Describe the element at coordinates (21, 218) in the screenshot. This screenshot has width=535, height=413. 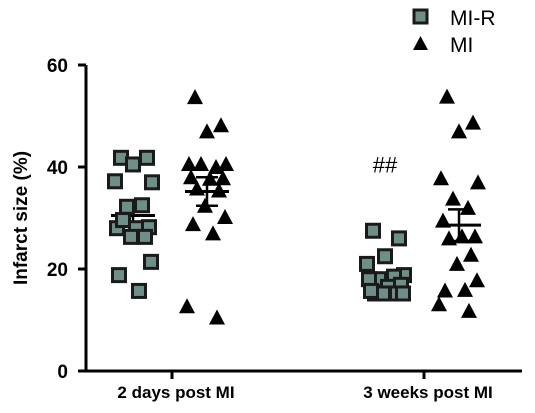
I see `y-axis-label: Infarct size (%)` at that location.